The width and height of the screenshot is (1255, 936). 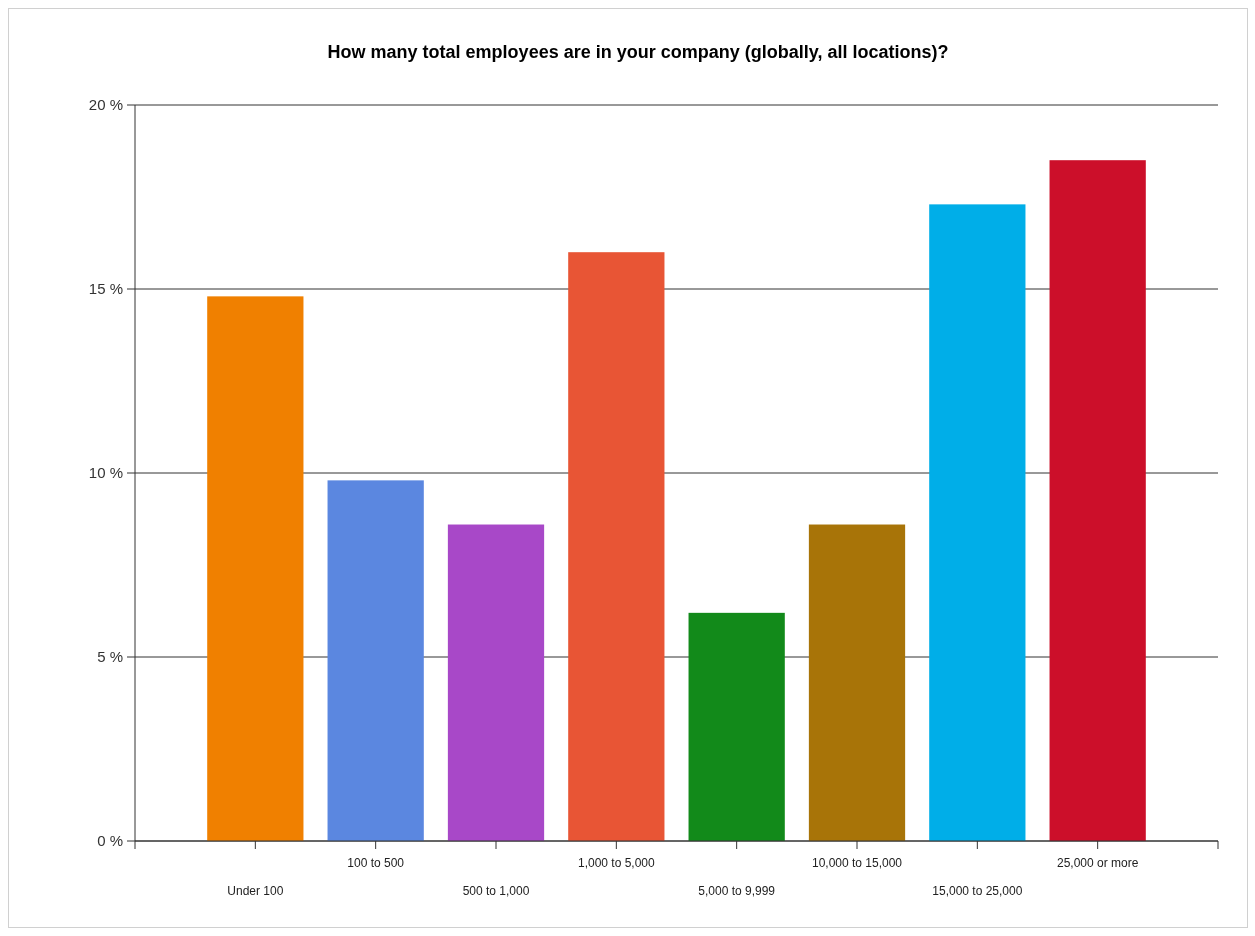 I want to click on x-tick-label: 500 to 1,000, so click(x=496, y=891).